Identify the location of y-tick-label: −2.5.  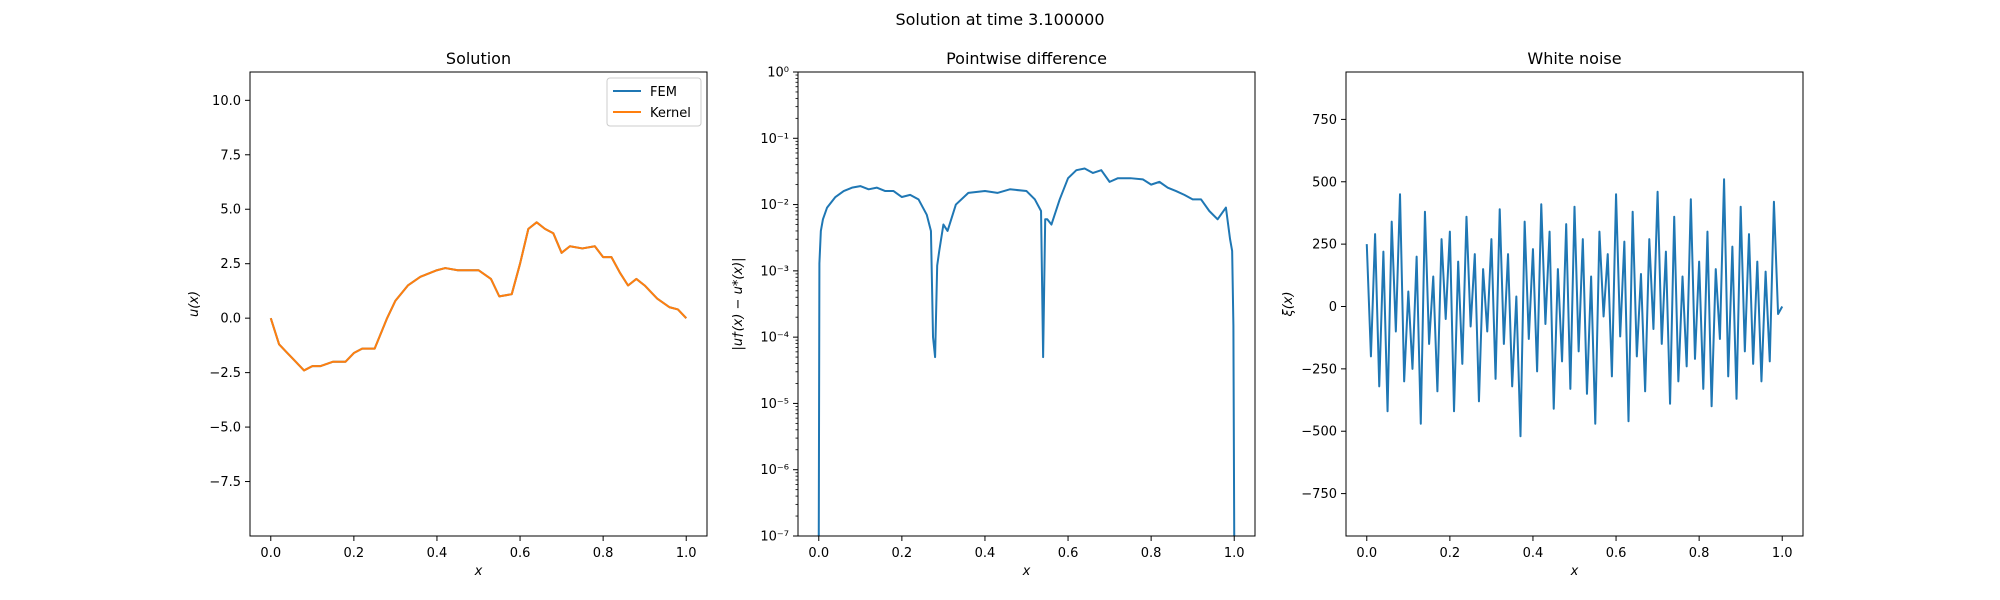
(225, 373).